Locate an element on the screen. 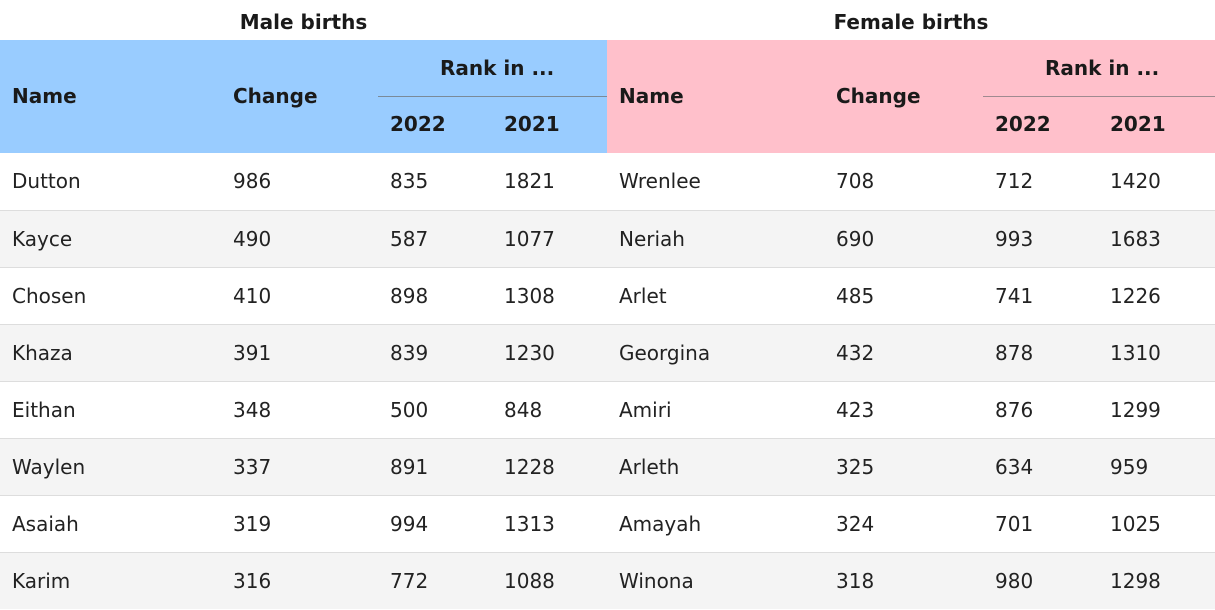 Image resolution: width=1215 pixels, height=610 pixels. table-row: Arleth 325 634 959 is located at coordinates (911, 466).